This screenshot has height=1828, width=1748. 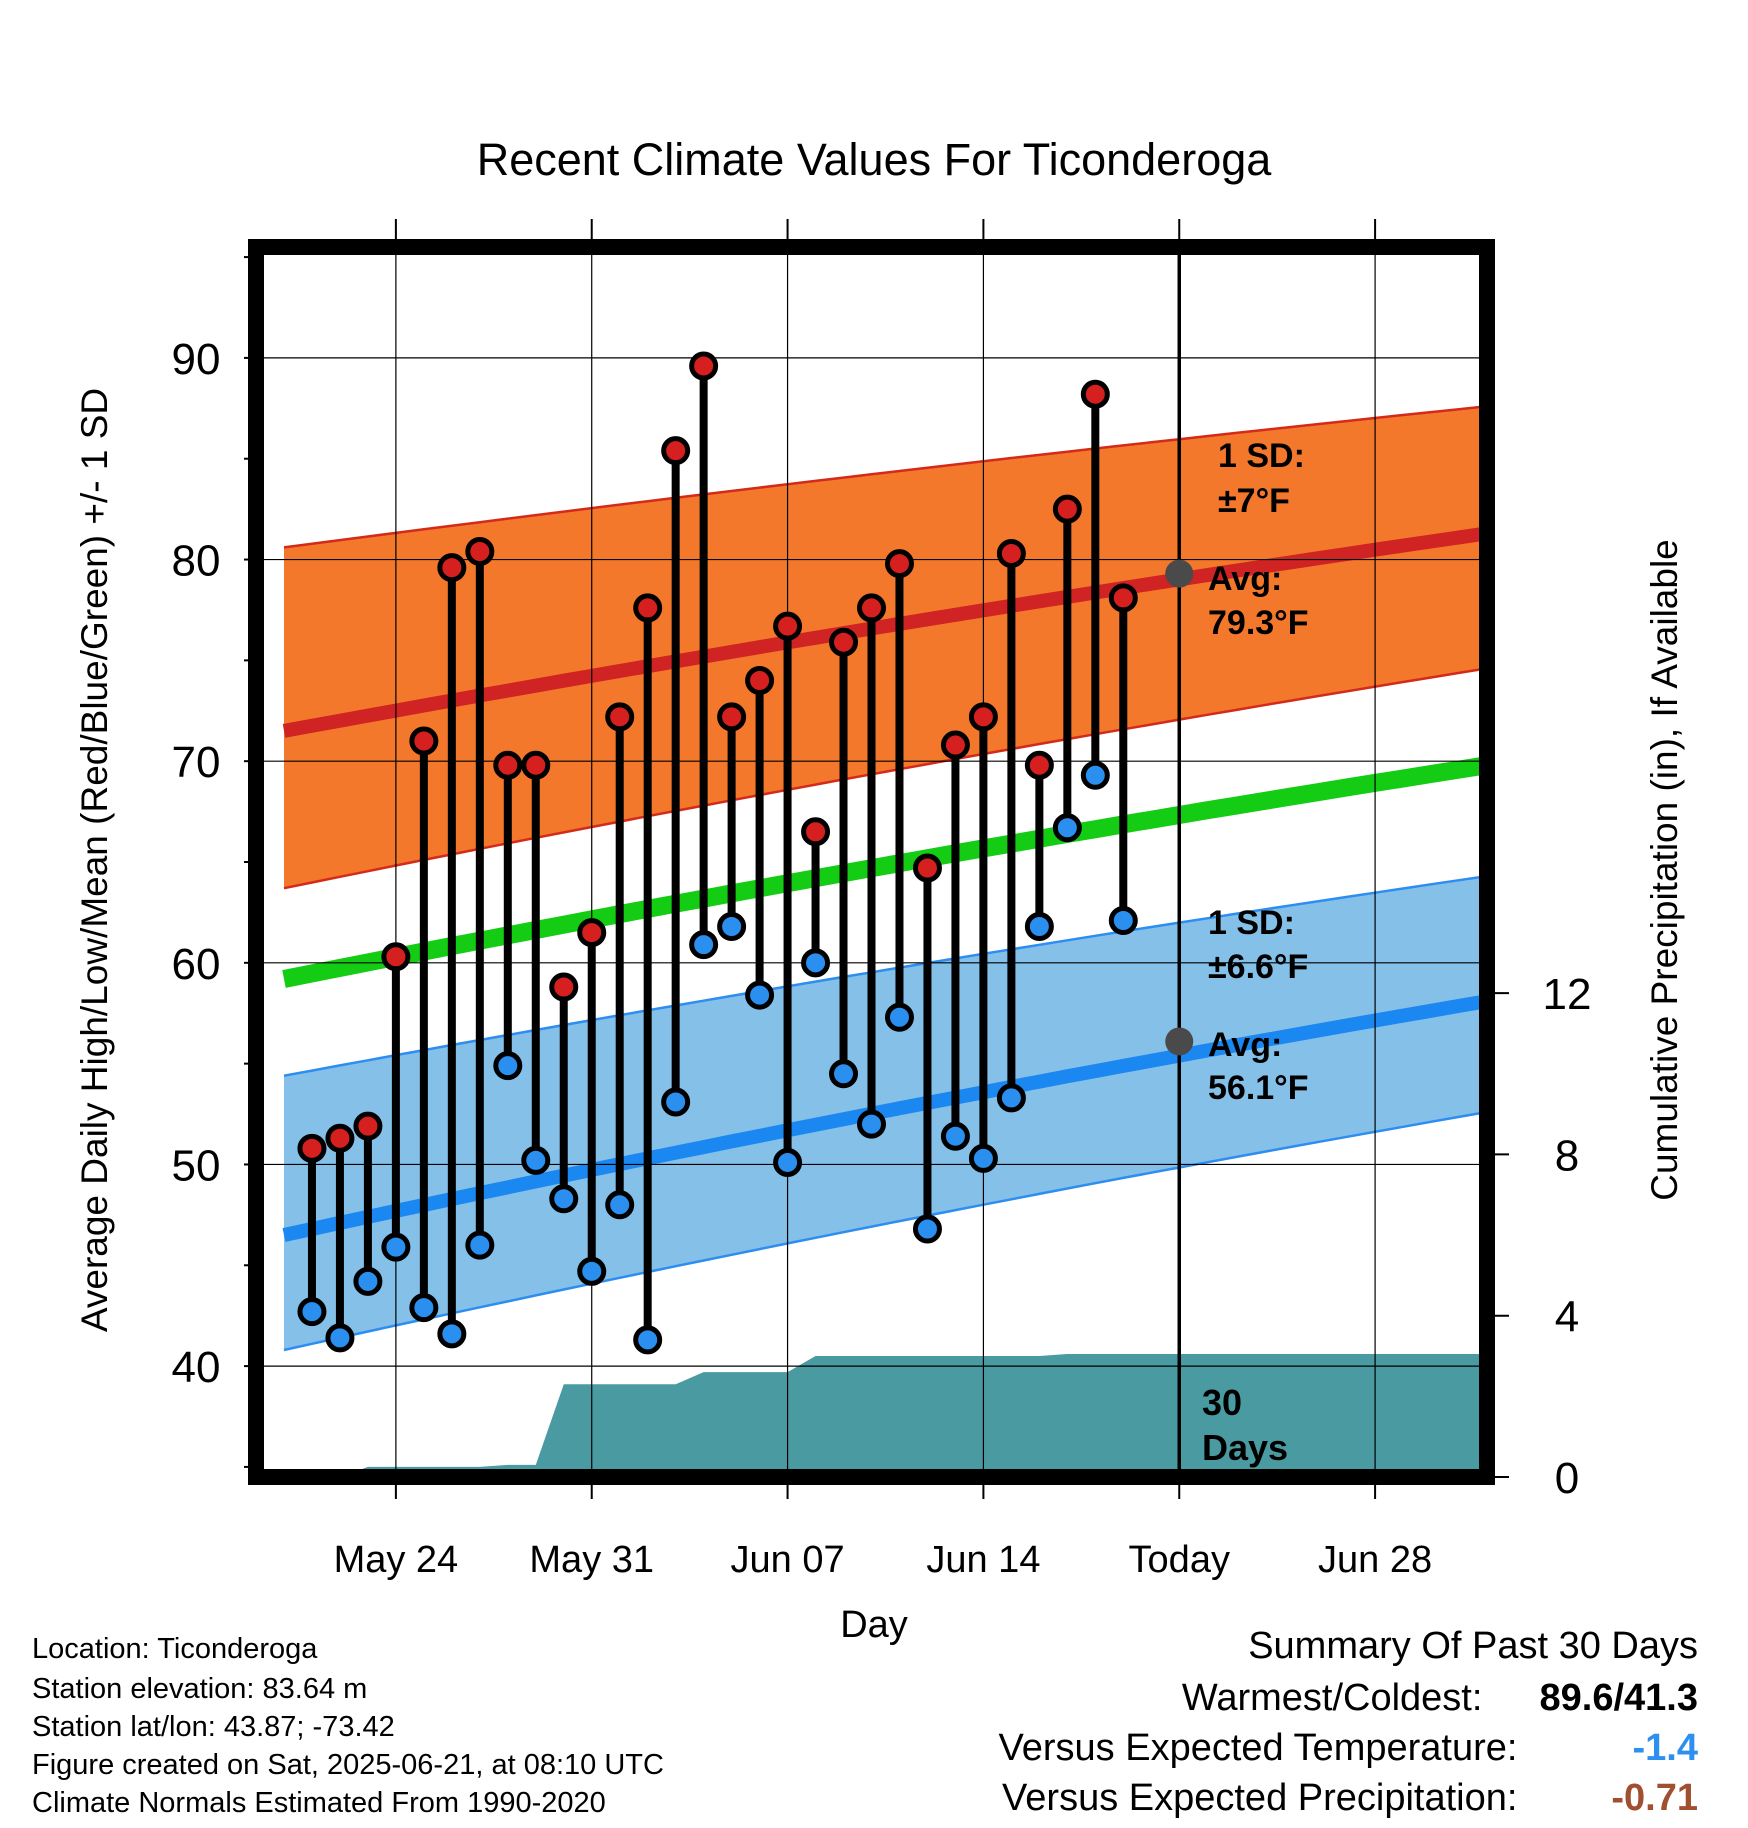 I want to click on y-tick-label: 60, so click(x=196, y=964).